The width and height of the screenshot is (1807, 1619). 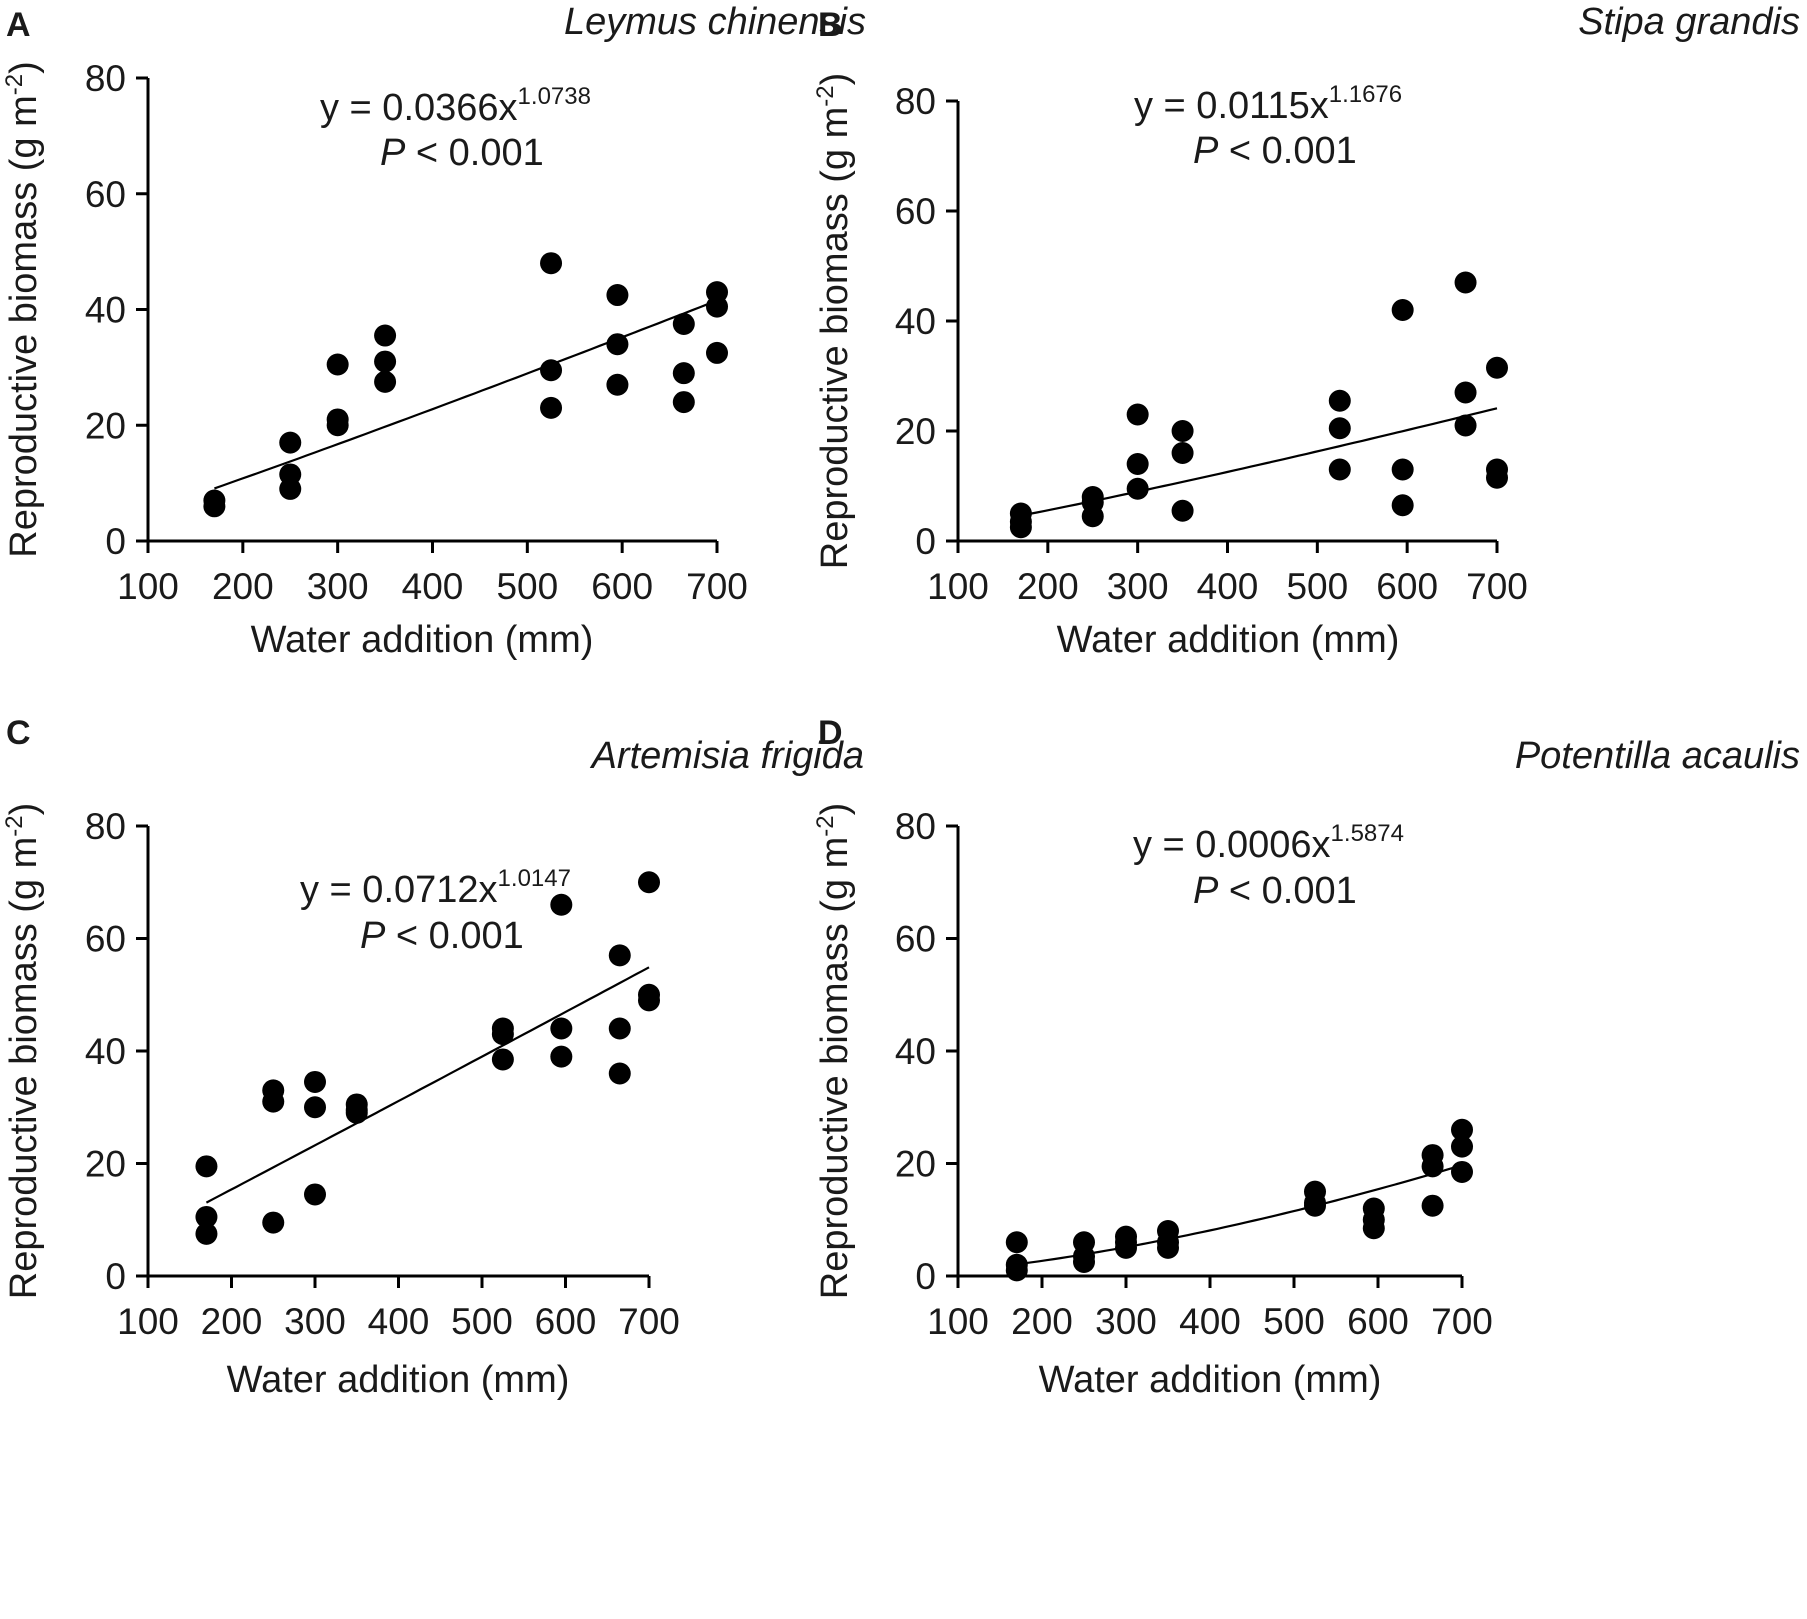 What do you see at coordinates (1365, 94) in the screenshot?
I see `equation-exponent: 1.1676` at bounding box center [1365, 94].